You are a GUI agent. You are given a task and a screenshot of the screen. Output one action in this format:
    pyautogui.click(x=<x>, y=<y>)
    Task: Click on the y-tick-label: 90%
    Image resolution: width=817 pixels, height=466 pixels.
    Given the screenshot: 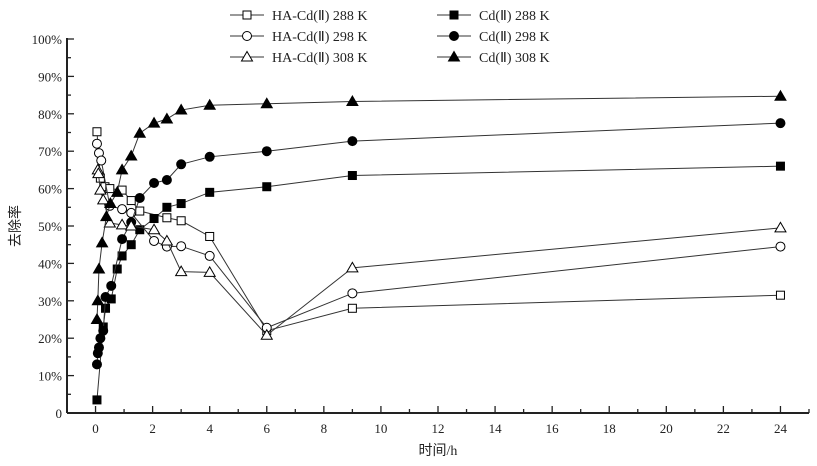 What is the action you would take?
    pyautogui.click(x=50, y=76)
    